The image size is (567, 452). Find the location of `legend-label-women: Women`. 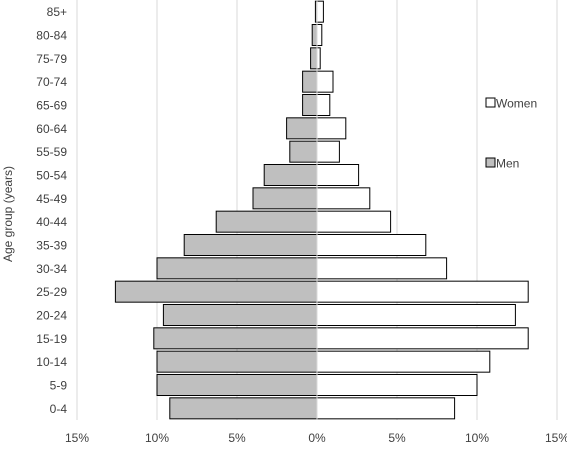

legend-label-women: Women is located at coordinates (516, 104).